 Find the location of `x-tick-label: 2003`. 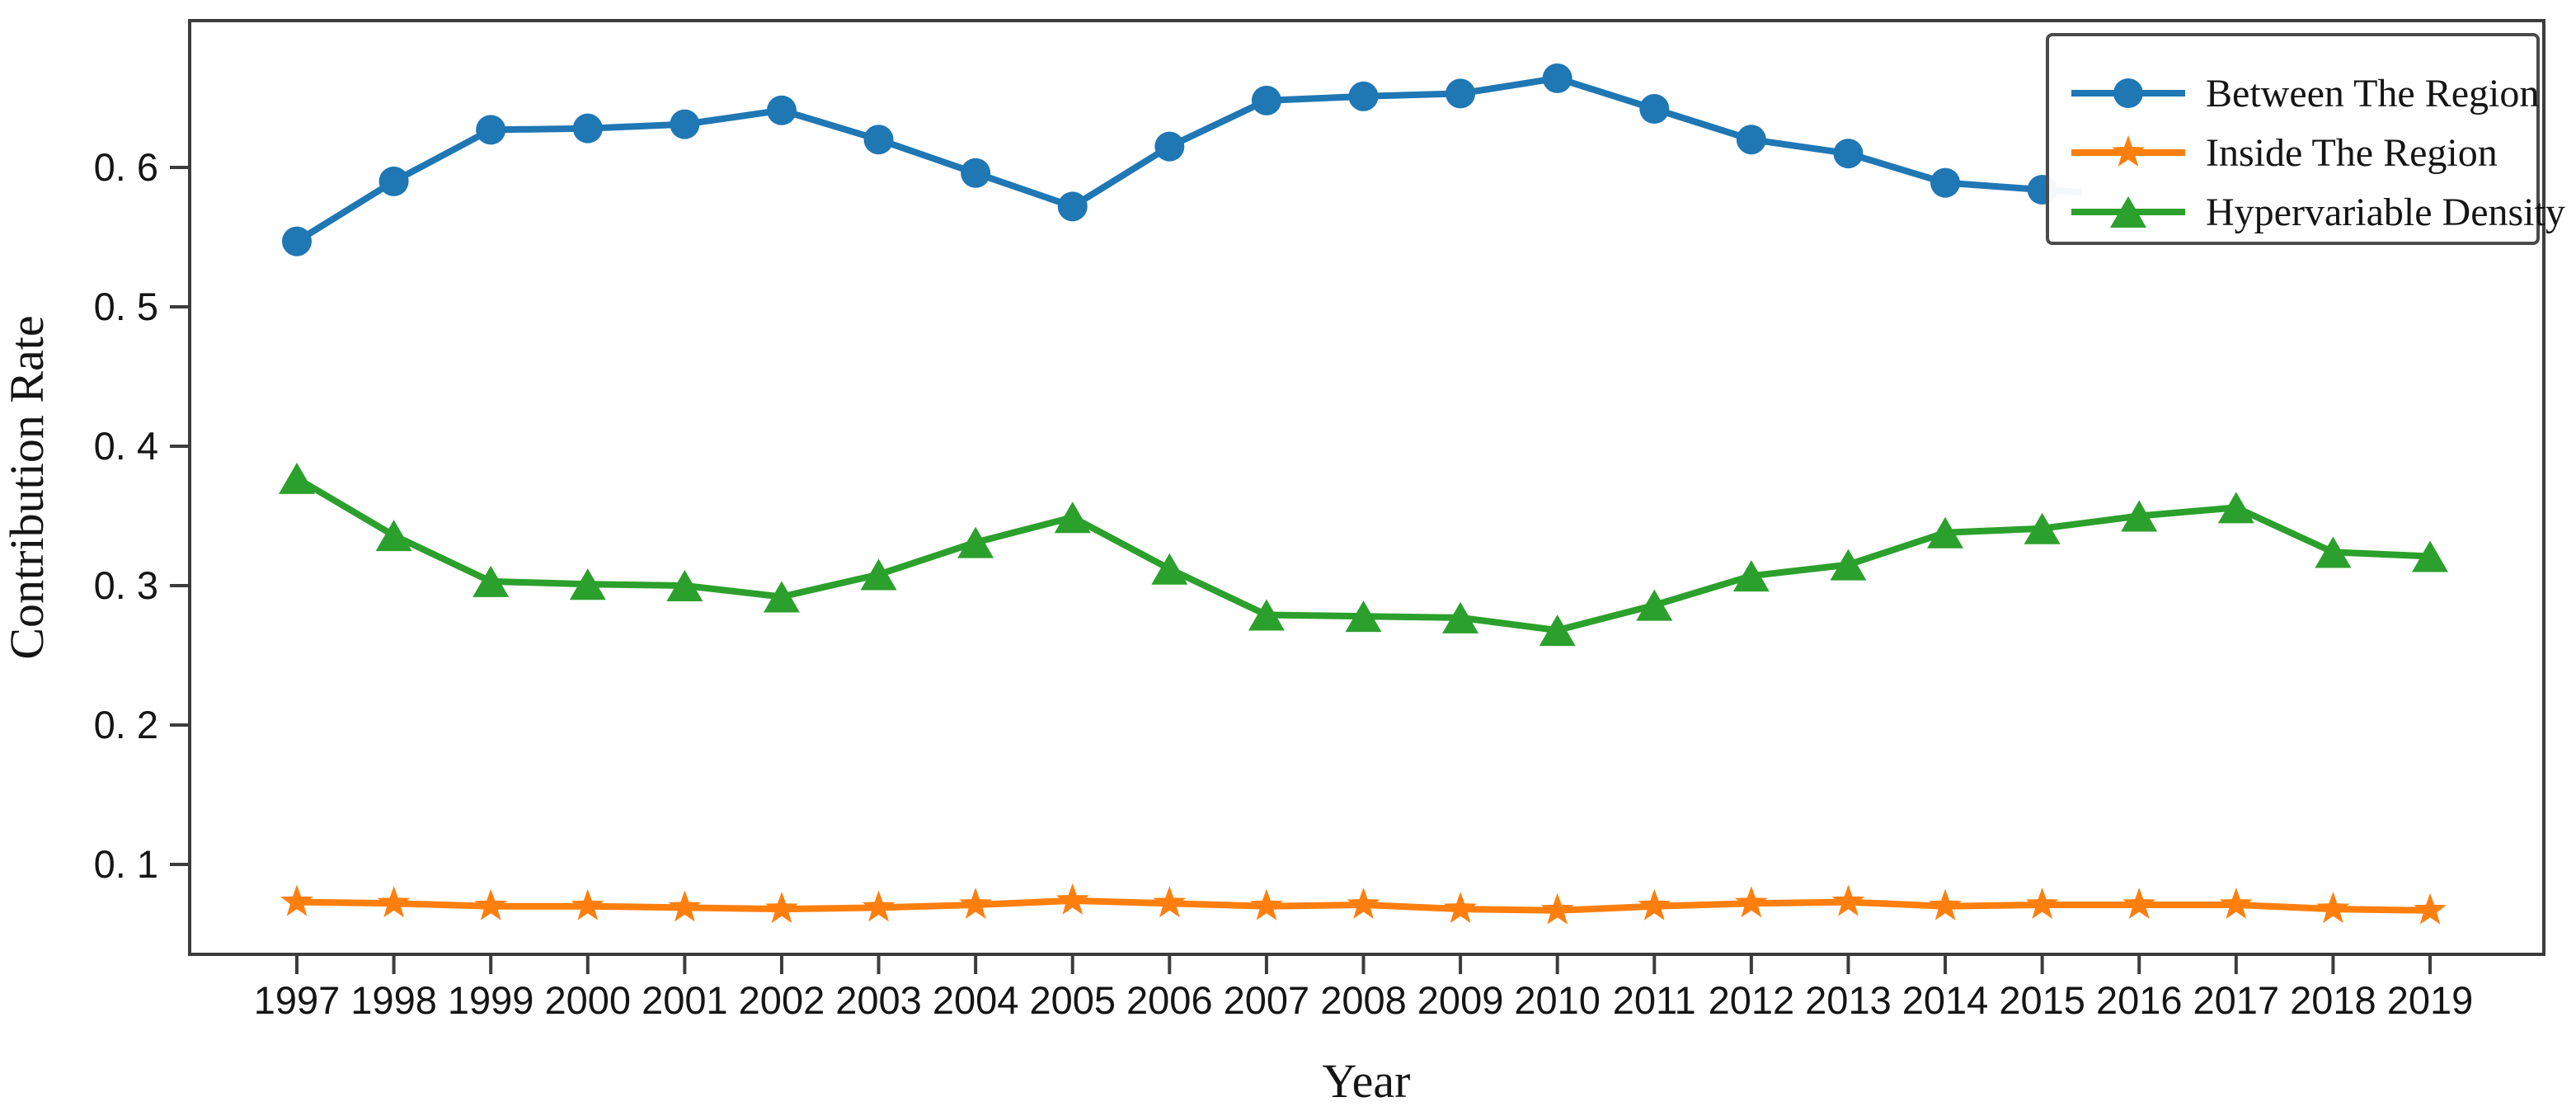

x-tick-label: 2003 is located at coordinates (878, 1000).